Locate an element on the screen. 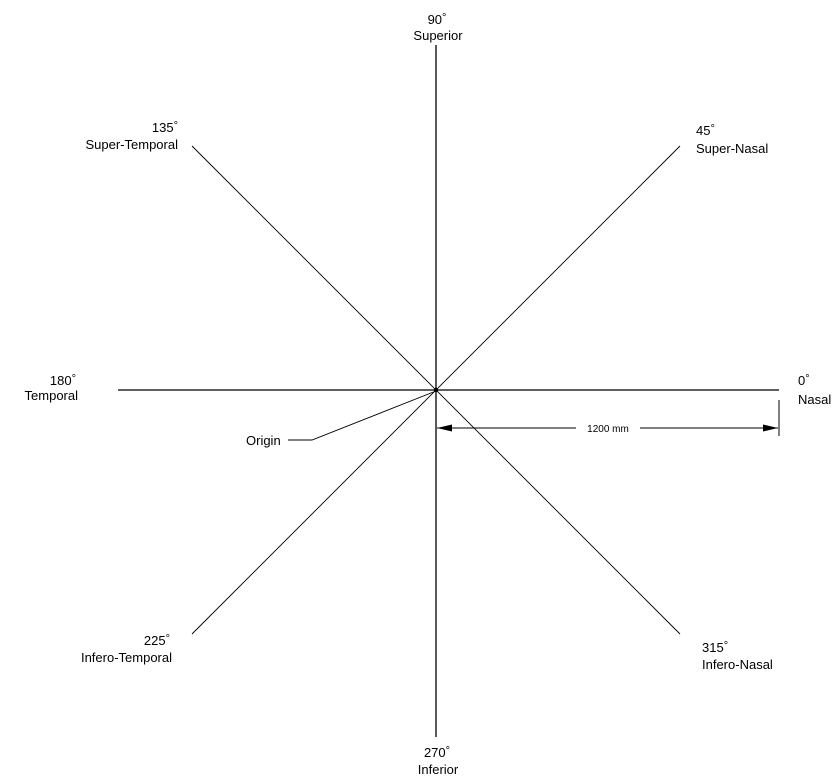 This screenshot has width=839, height=781. angle-label-180: 180° is located at coordinates (63, 380).